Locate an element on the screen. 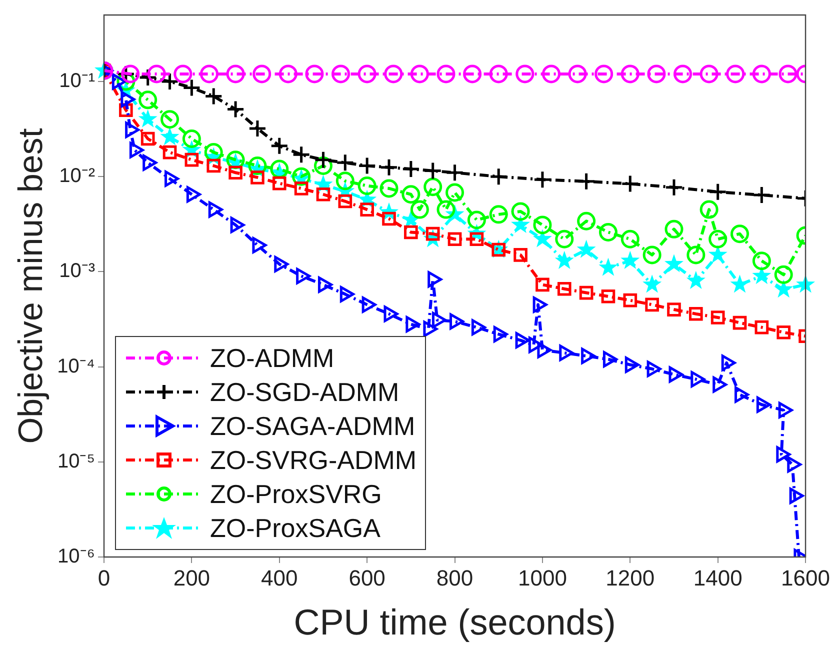 This screenshot has height=650, width=833. x-tick-label: 400 is located at coordinates (279, 577).